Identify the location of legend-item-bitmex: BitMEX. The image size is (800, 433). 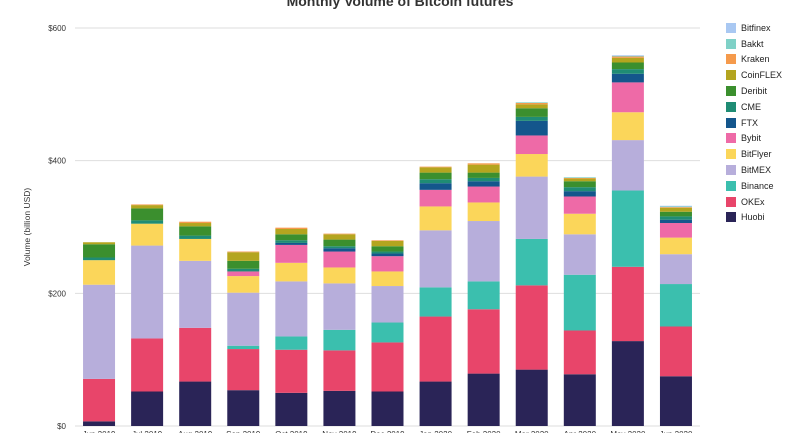
(754, 170).